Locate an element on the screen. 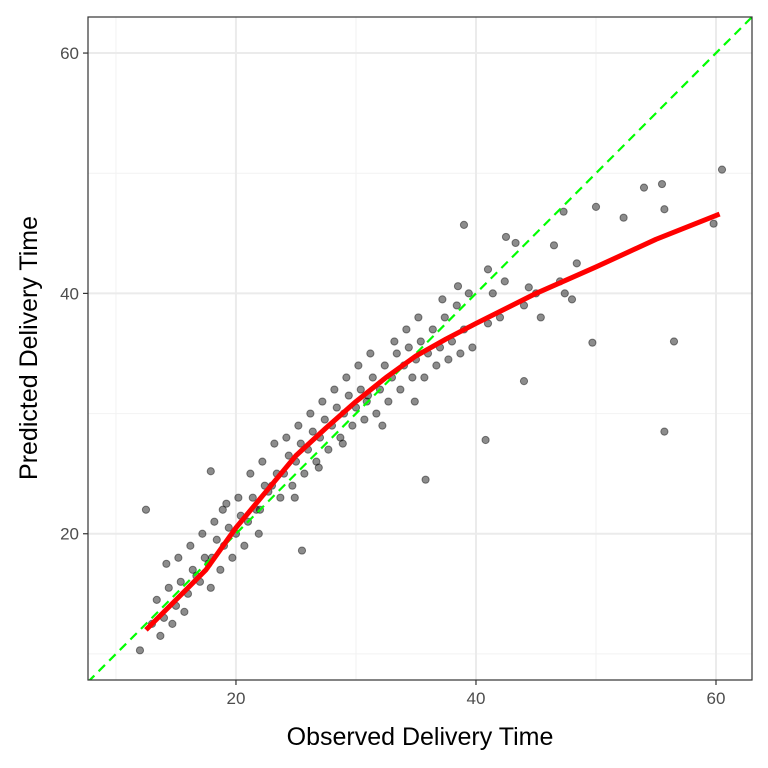 The image size is (768, 768). y-tick-label: 60 is located at coordinates (69, 53).